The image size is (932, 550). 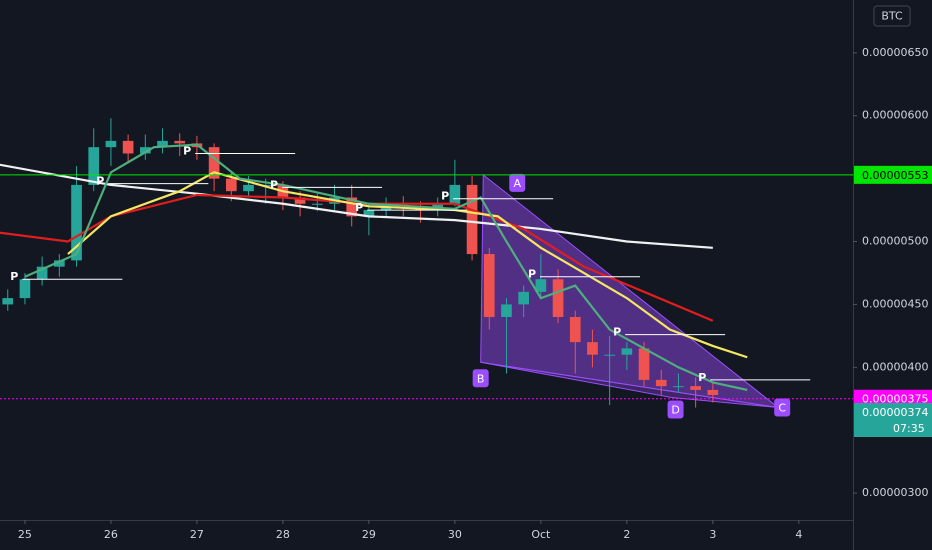 I want to click on pattern-label: A, so click(x=517, y=183).